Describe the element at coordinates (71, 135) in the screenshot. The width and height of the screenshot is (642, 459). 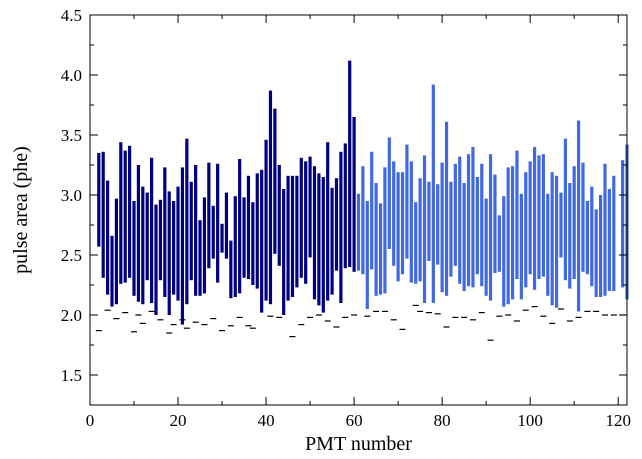
I see `y-tick-label: 3.5` at that location.